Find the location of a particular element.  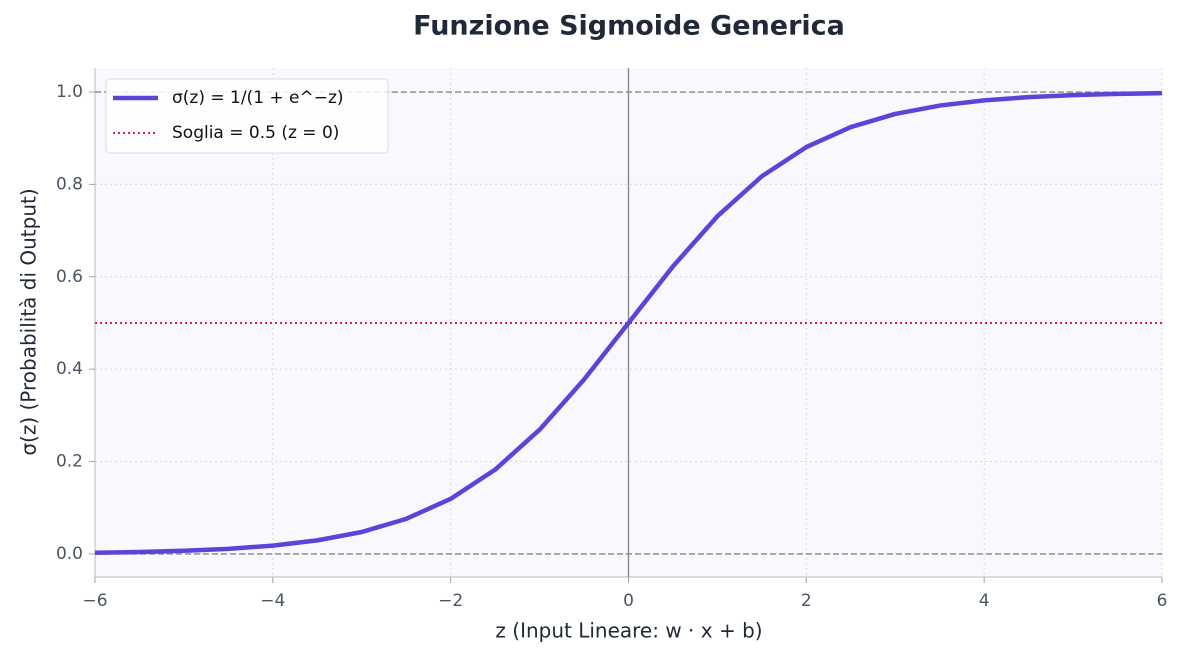

y-tick-label: 0.2 is located at coordinates (69, 462).